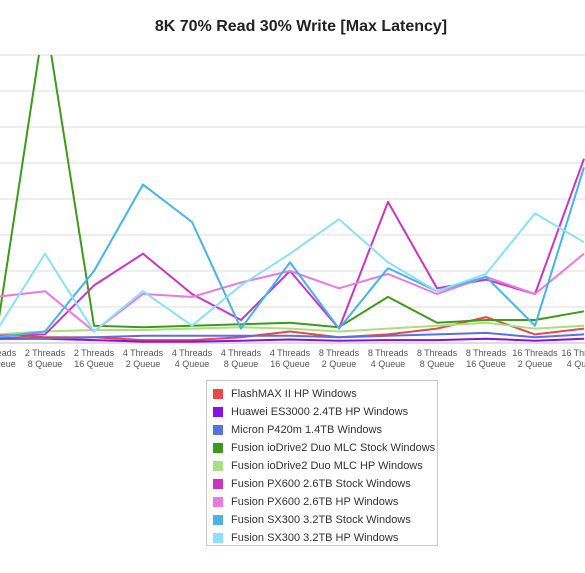 This screenshot has height=573, width=585. I want to click on legend-label: Micron P420m 1.4TB Windows, so click(306, 430).